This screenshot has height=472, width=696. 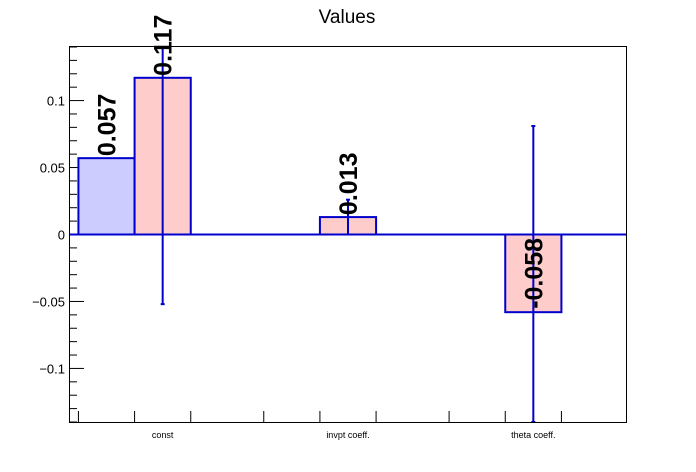 I want to click on y-tick-label: 0, so click(x=61, y=235).